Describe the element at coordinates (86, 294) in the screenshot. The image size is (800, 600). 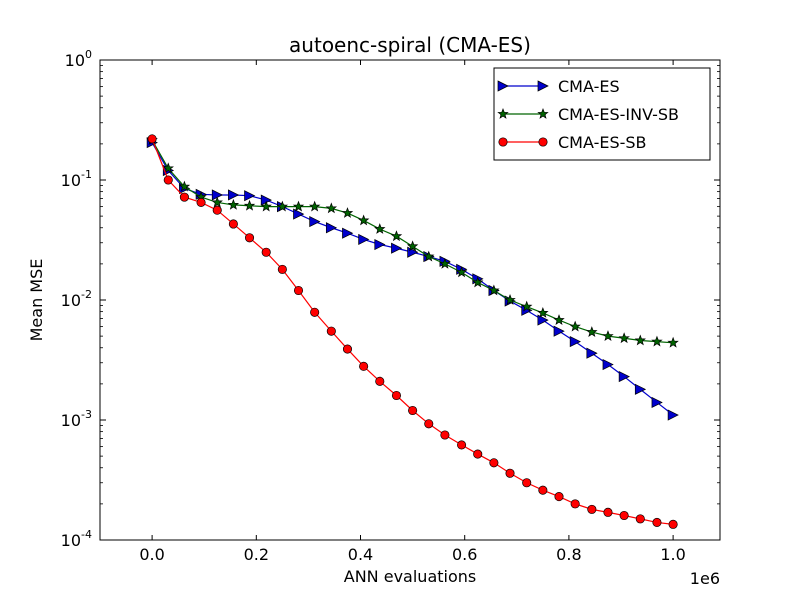
I see `y-tick-label-exponent: -2` at that location.